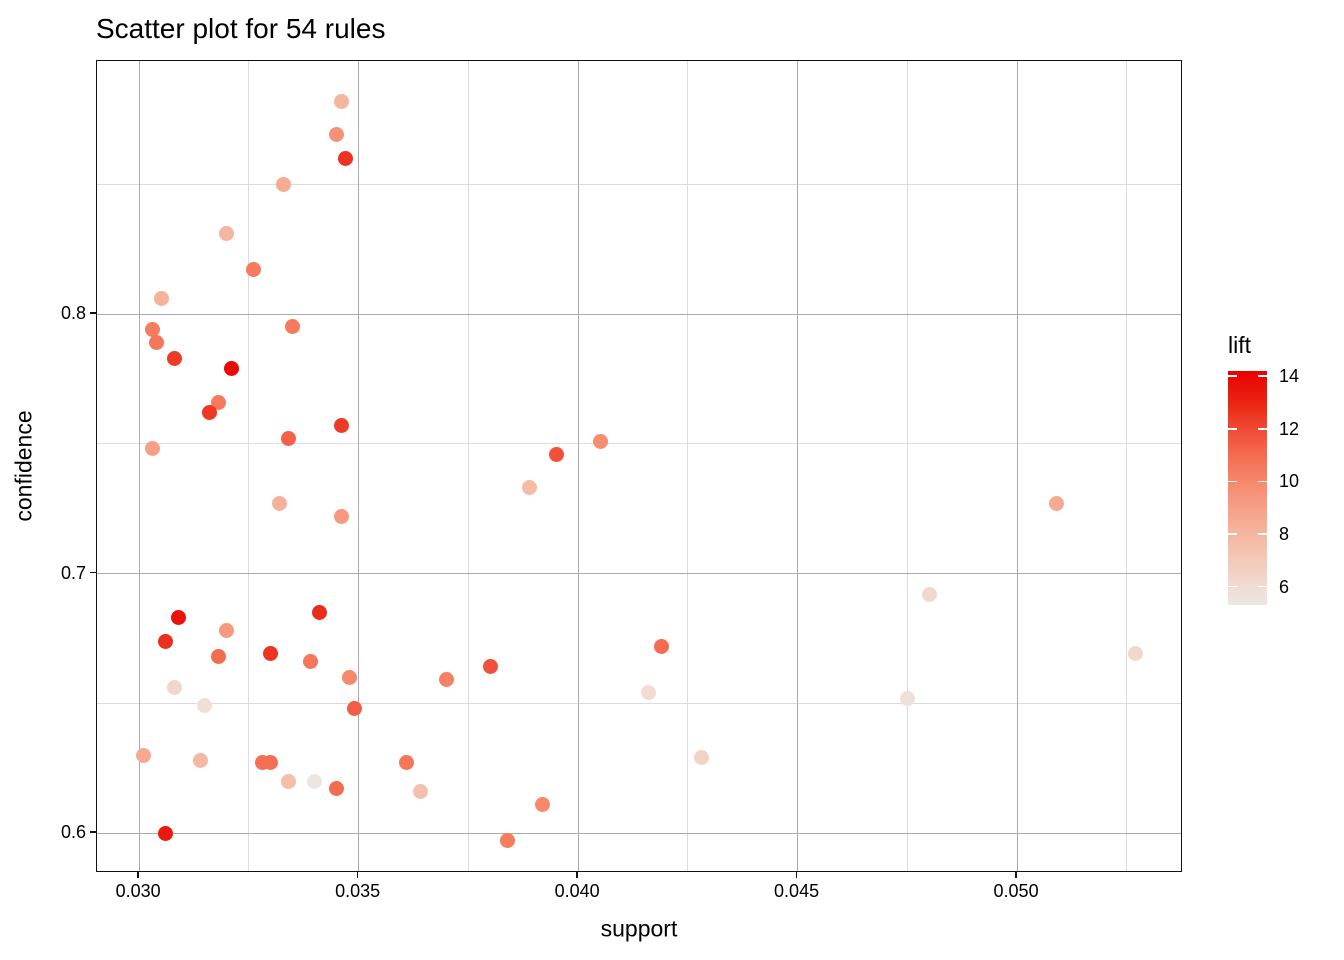 This screenshot has width=1344, height=960. What do you see at coordinates (797, 891) in the screenshot?
I see `x-axis-tick-label: 0.045` at bounding box center [797, 891].